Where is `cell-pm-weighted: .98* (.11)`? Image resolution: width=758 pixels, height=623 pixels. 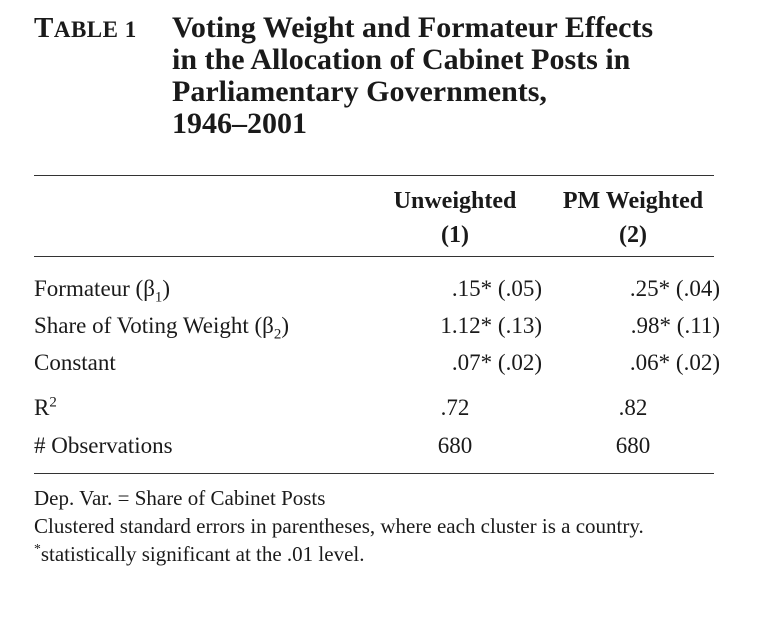
cell-pm-weighted: .98* (.11) is located at coordinates (675, 325).